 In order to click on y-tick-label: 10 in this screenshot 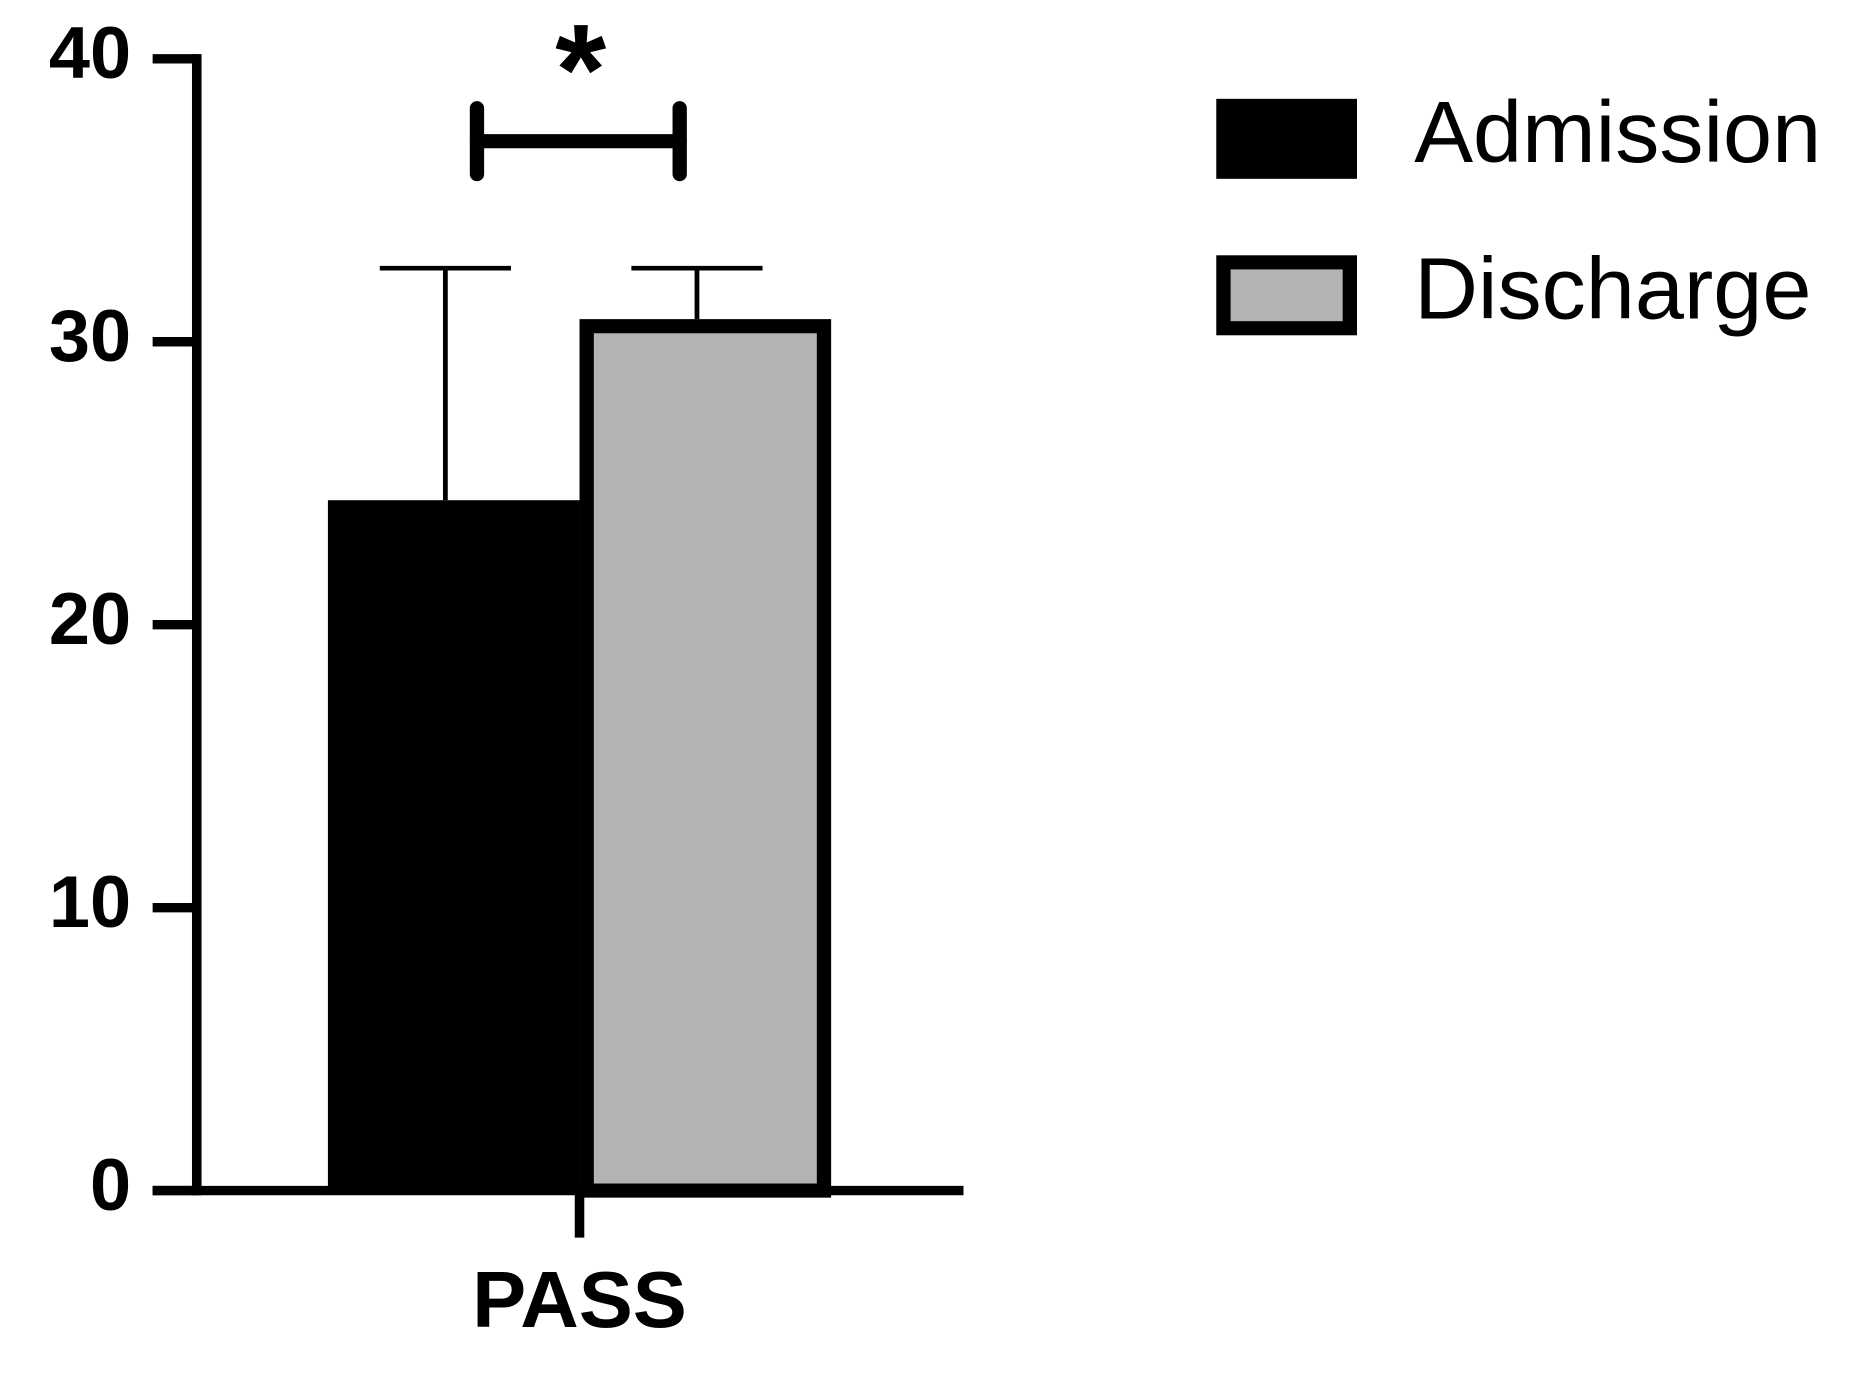, I will do `click(90, 901)`.